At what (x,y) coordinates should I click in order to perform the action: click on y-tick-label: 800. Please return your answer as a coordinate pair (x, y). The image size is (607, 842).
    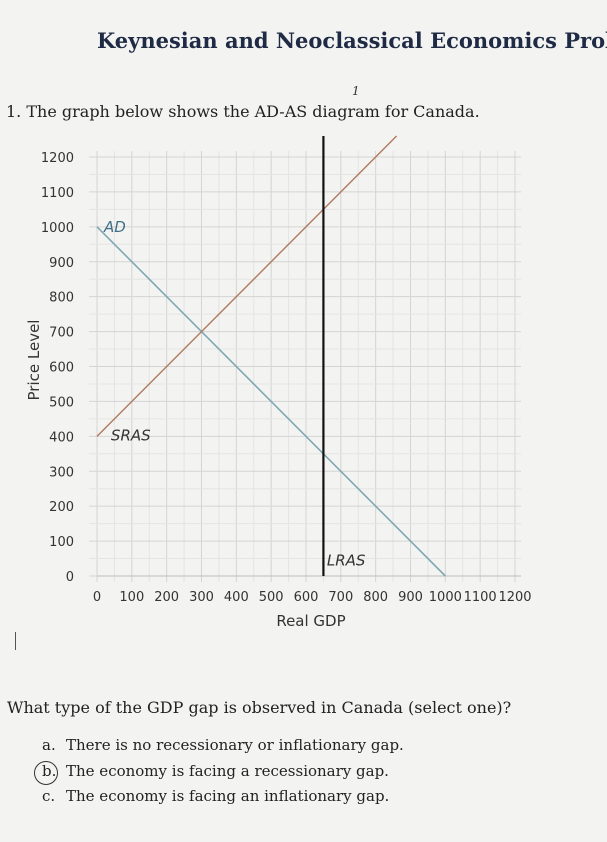
    Looking at the image, I should click on (61, 298).